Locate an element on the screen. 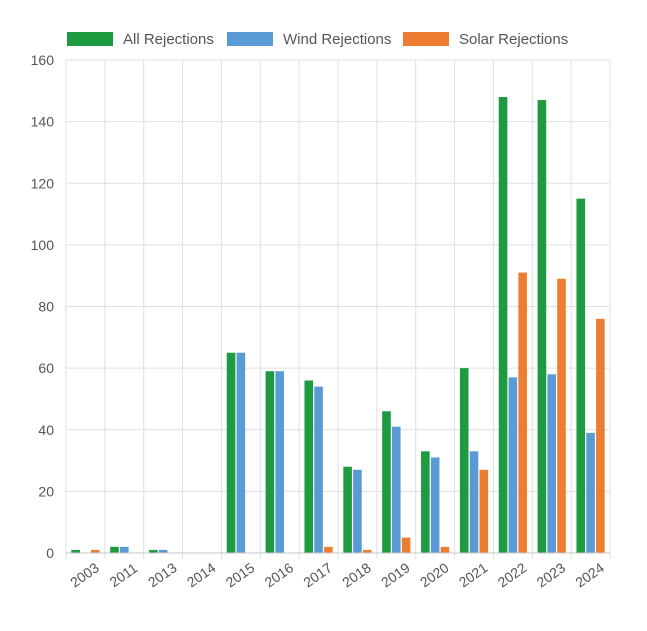 This screenshot has width=647, height=631. x-tick-label: 2018 is located at coordinates (356, 574).